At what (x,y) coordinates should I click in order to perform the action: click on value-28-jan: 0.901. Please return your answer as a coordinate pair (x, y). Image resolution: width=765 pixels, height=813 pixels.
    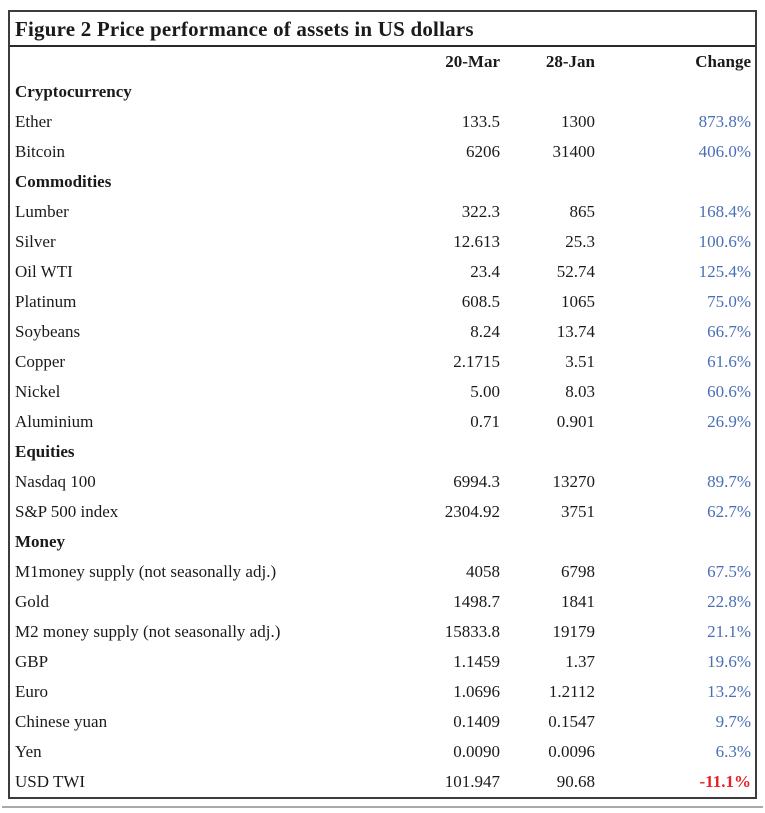
    Looking at the image, I should click on (575, 421).